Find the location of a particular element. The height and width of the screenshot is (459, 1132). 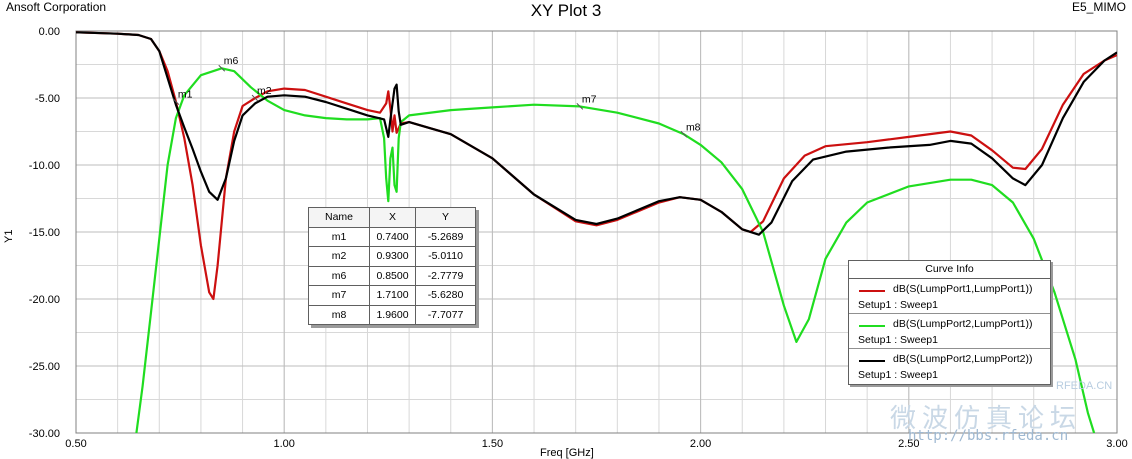

marker-label: m2 is located at coordinates (264, 91).